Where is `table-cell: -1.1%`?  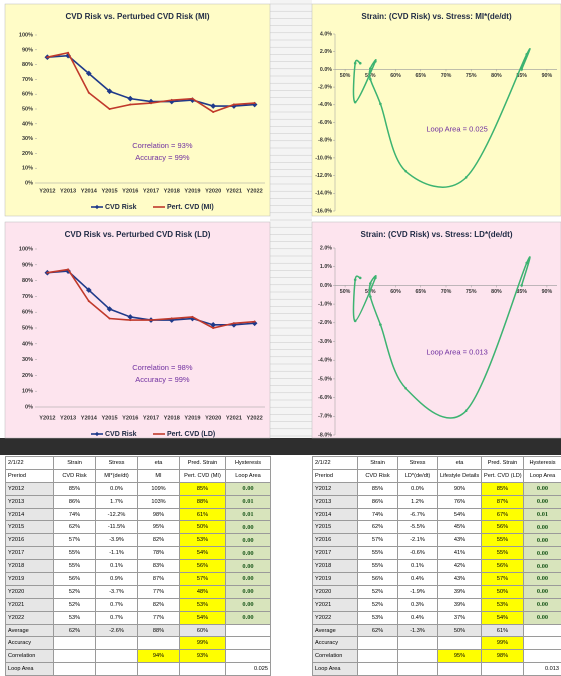 table-cell: -1.1% is located at coordinates (117, 553).